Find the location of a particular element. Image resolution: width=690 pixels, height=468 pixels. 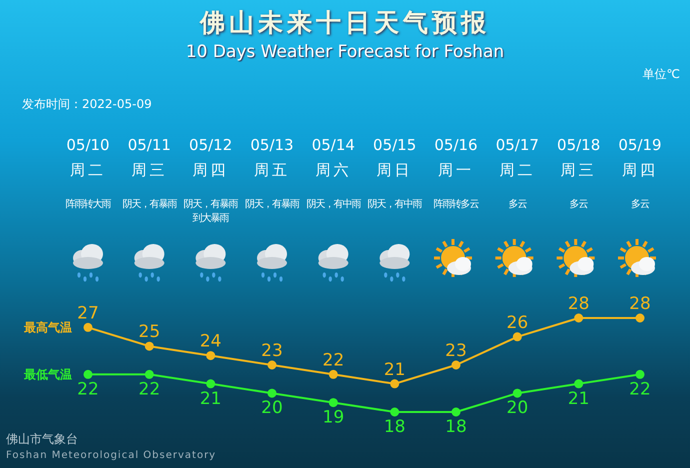

x-tick-label: 05/11 is located at coordinates (149, 145).